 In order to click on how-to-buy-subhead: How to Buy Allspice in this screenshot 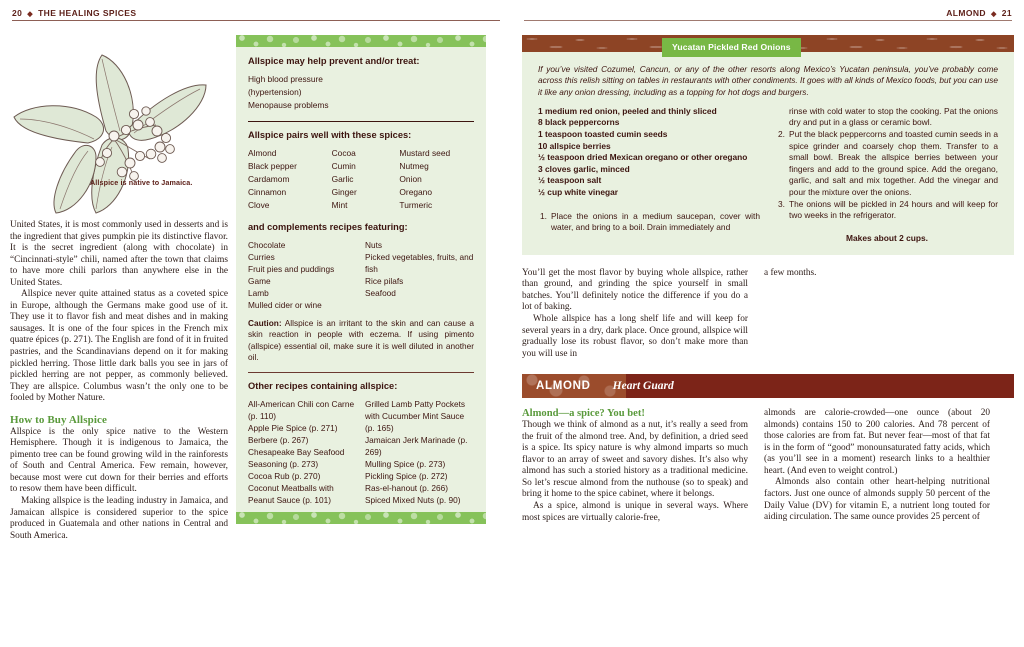, I will do `click(58, 419)`.